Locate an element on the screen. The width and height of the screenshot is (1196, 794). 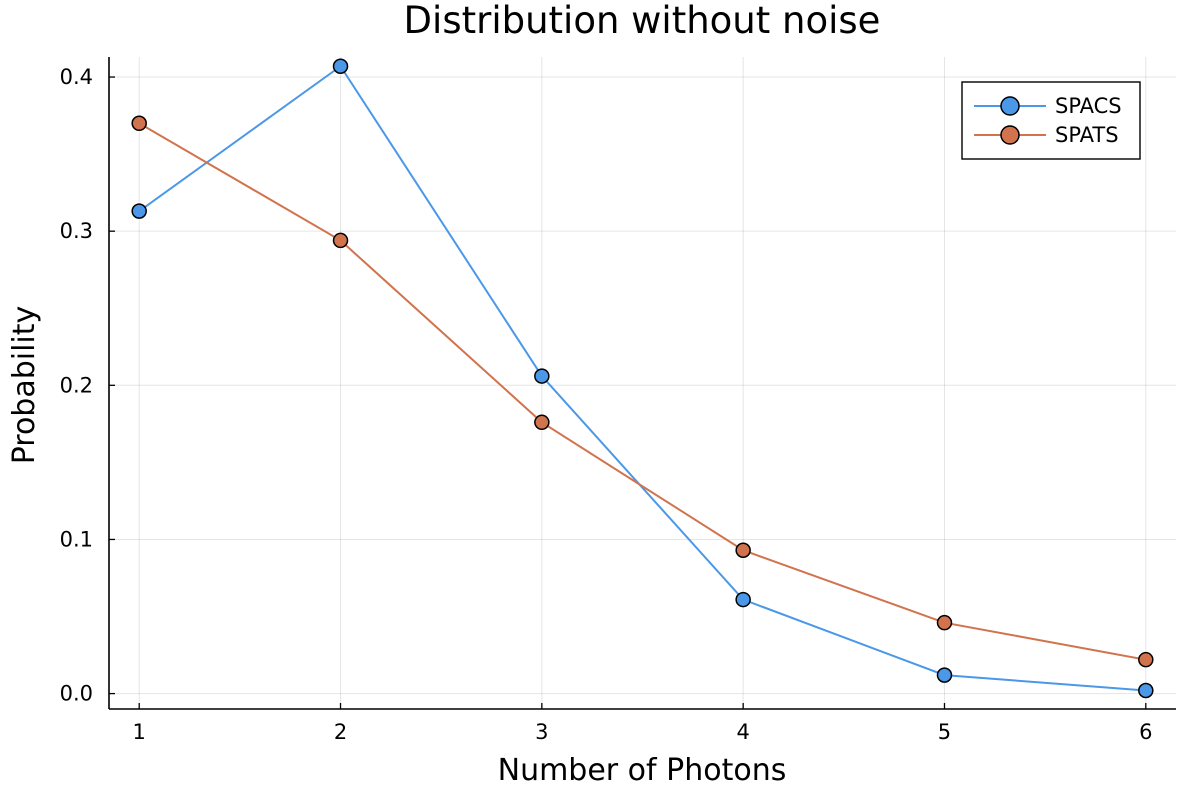
x-tick-label: 5 is located at coordinates (944, 732).